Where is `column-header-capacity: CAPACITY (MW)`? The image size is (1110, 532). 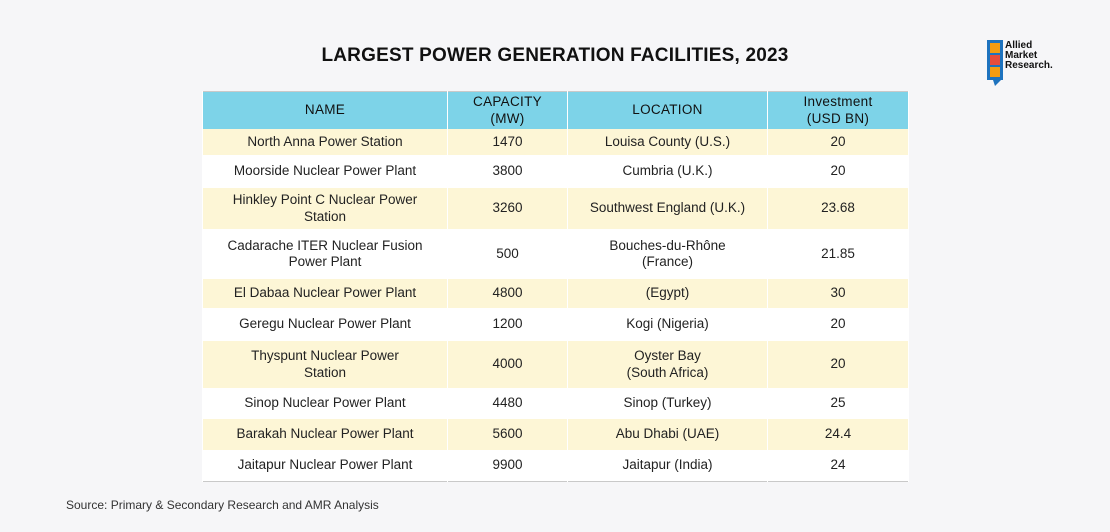
column-header-capacity: CAPACITY (MW) is located at coordinates (507, 110).